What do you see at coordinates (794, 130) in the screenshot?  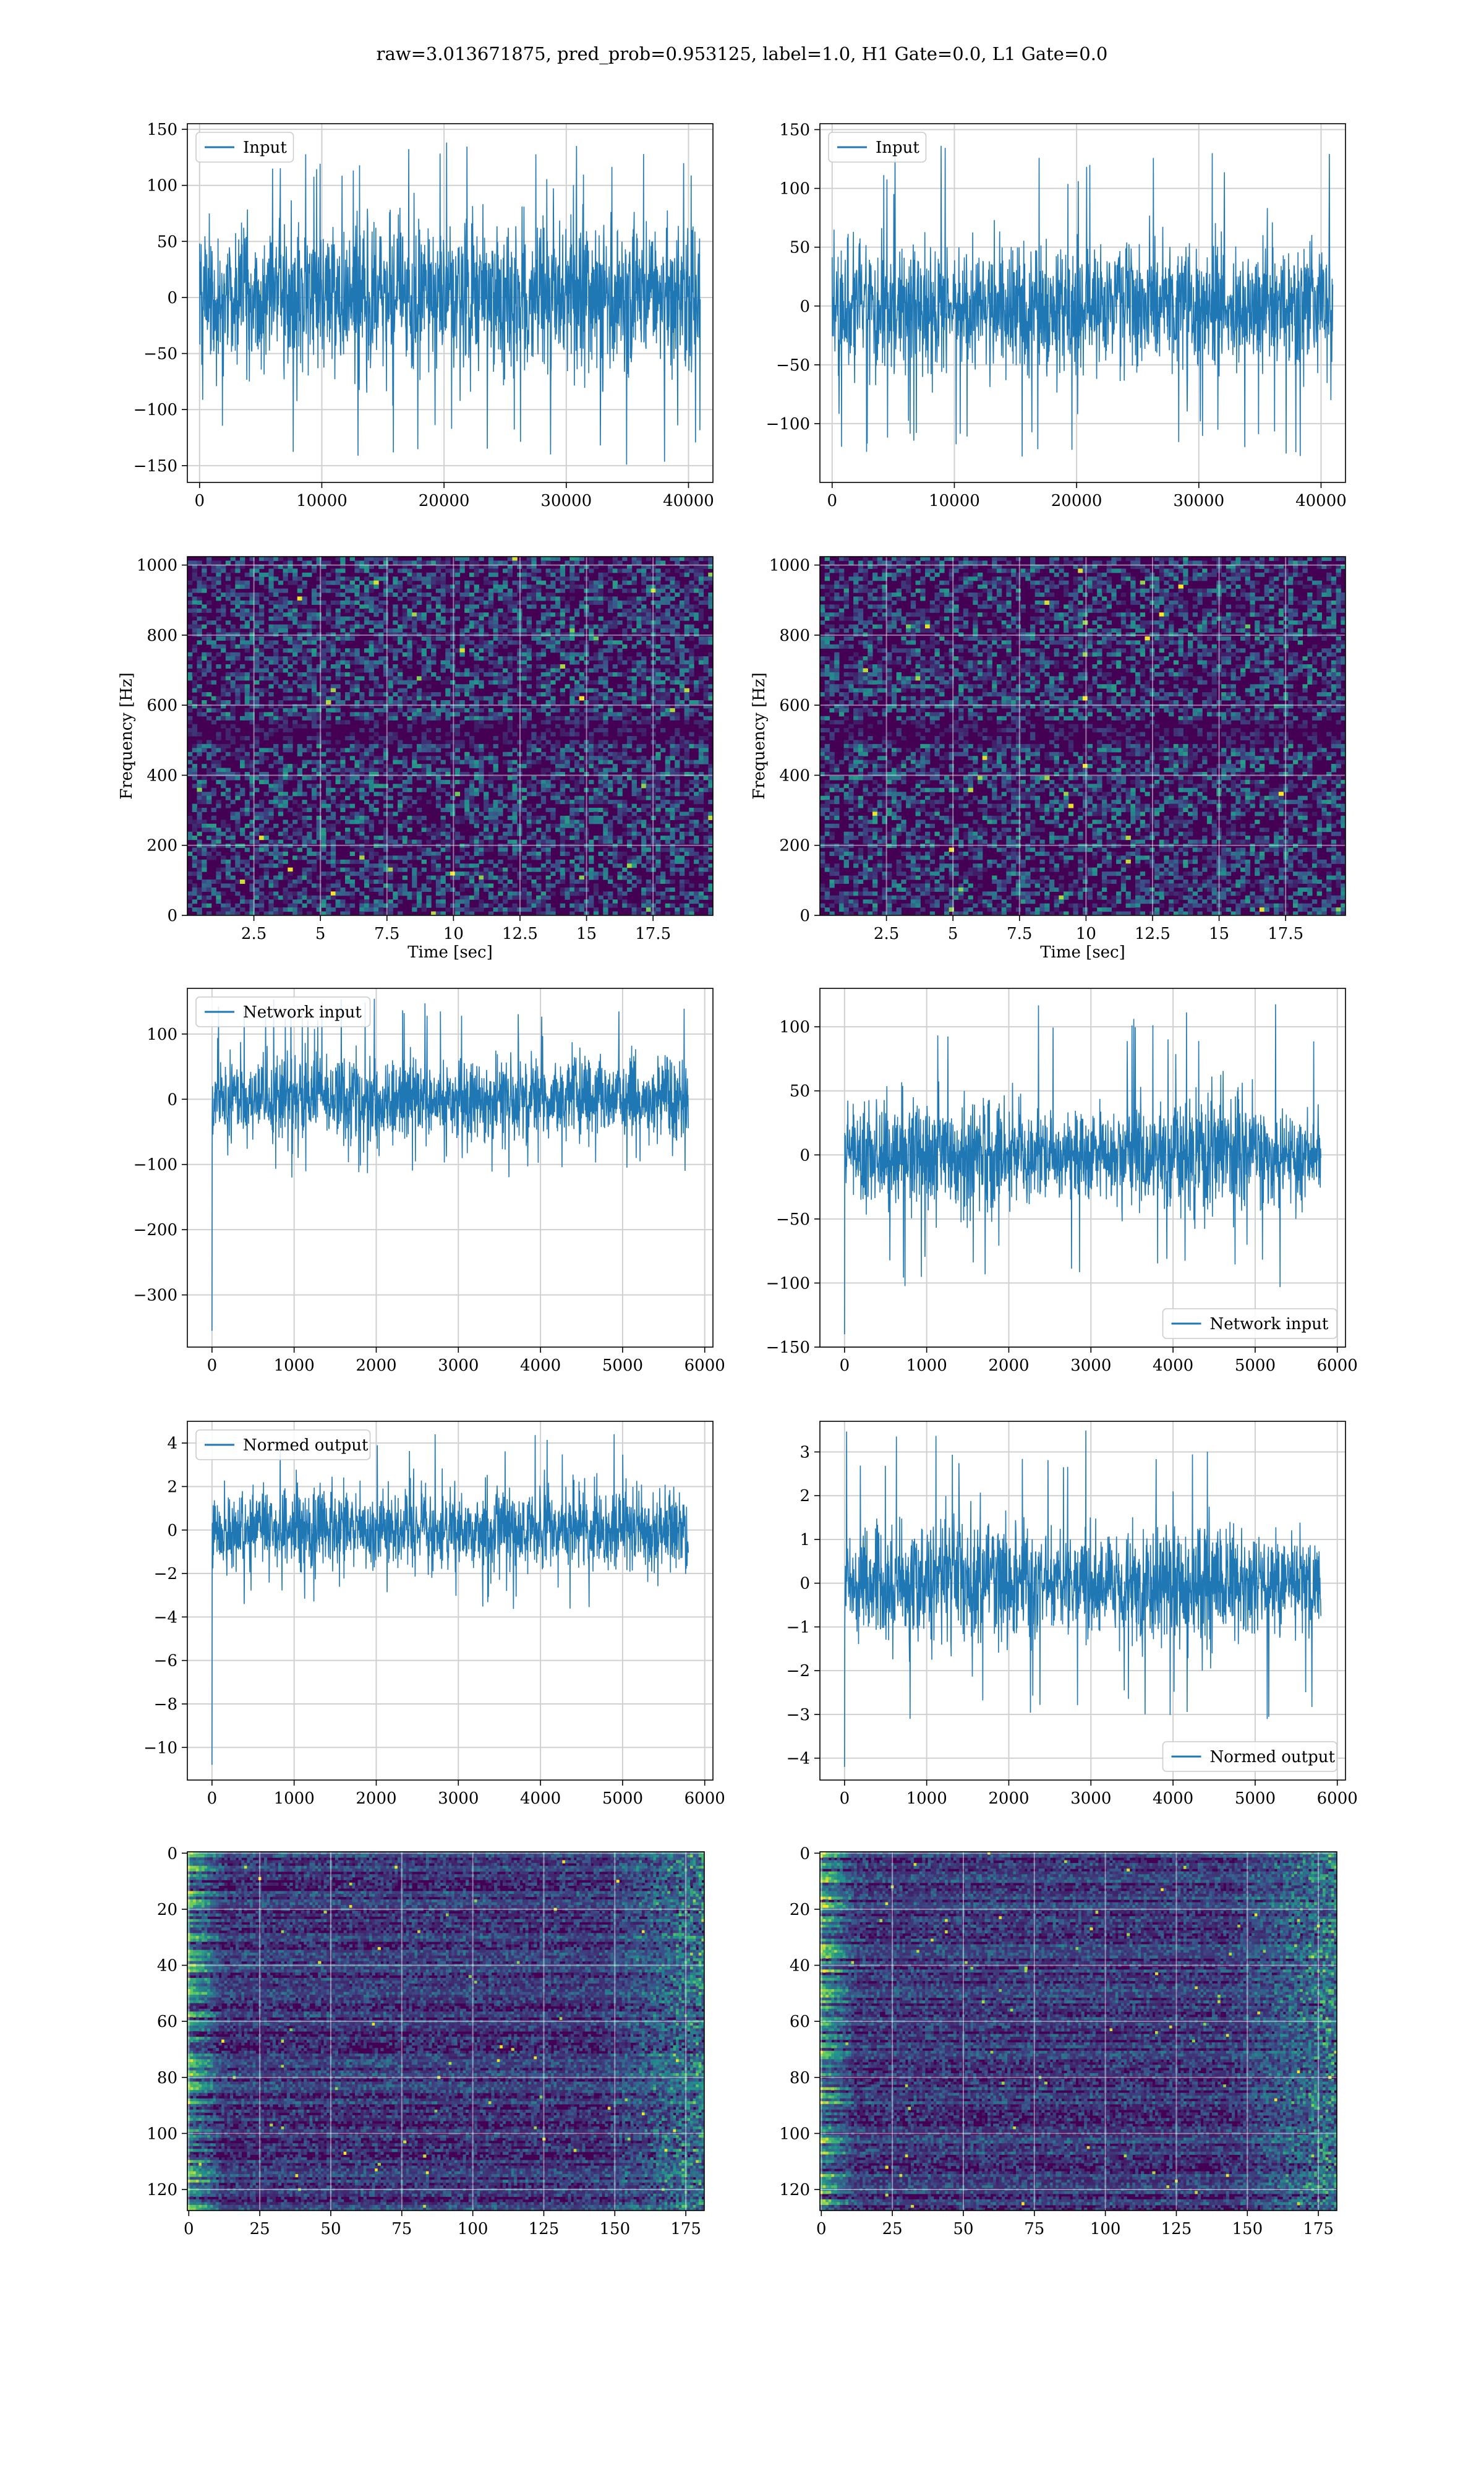 I see `y-tick-label: 150` at bounding box center [794, 130].